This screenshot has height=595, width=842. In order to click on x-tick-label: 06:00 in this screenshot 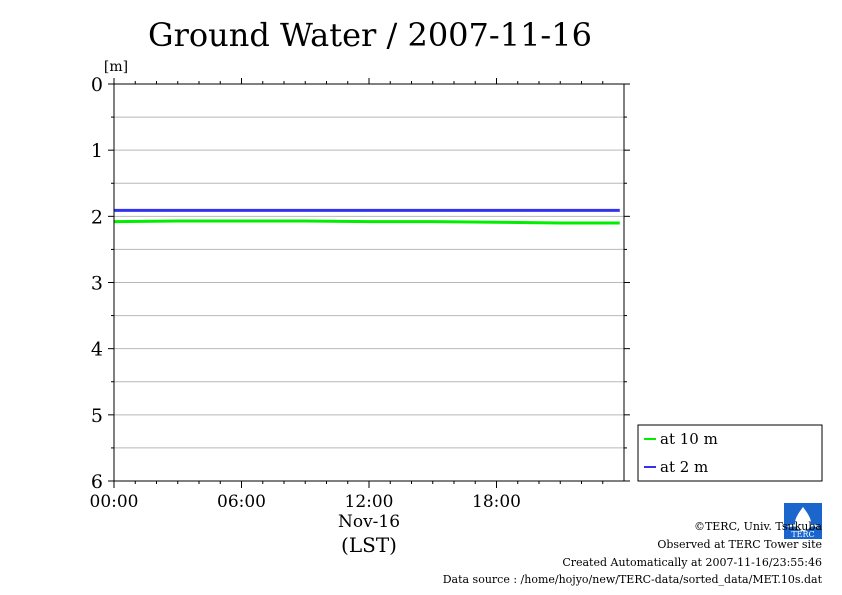, I will do `click(241, 502)`.